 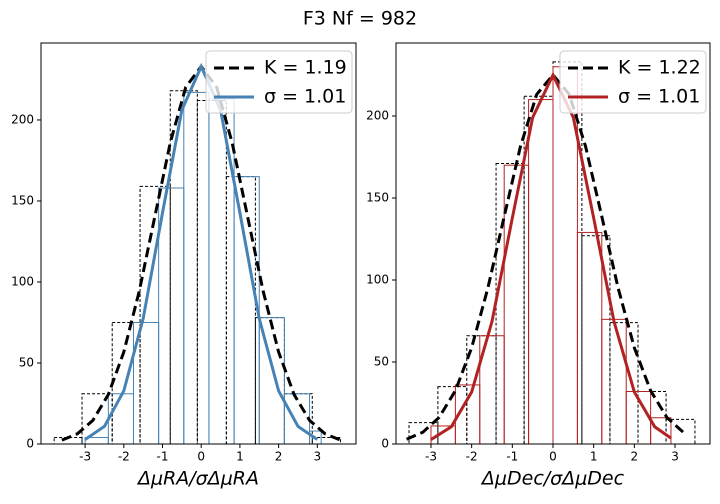 What do you see at coordinates (360, 19) in the screenshot?
I see `figure-title: F3 Nf = 982` at bounding box center [360, 19].